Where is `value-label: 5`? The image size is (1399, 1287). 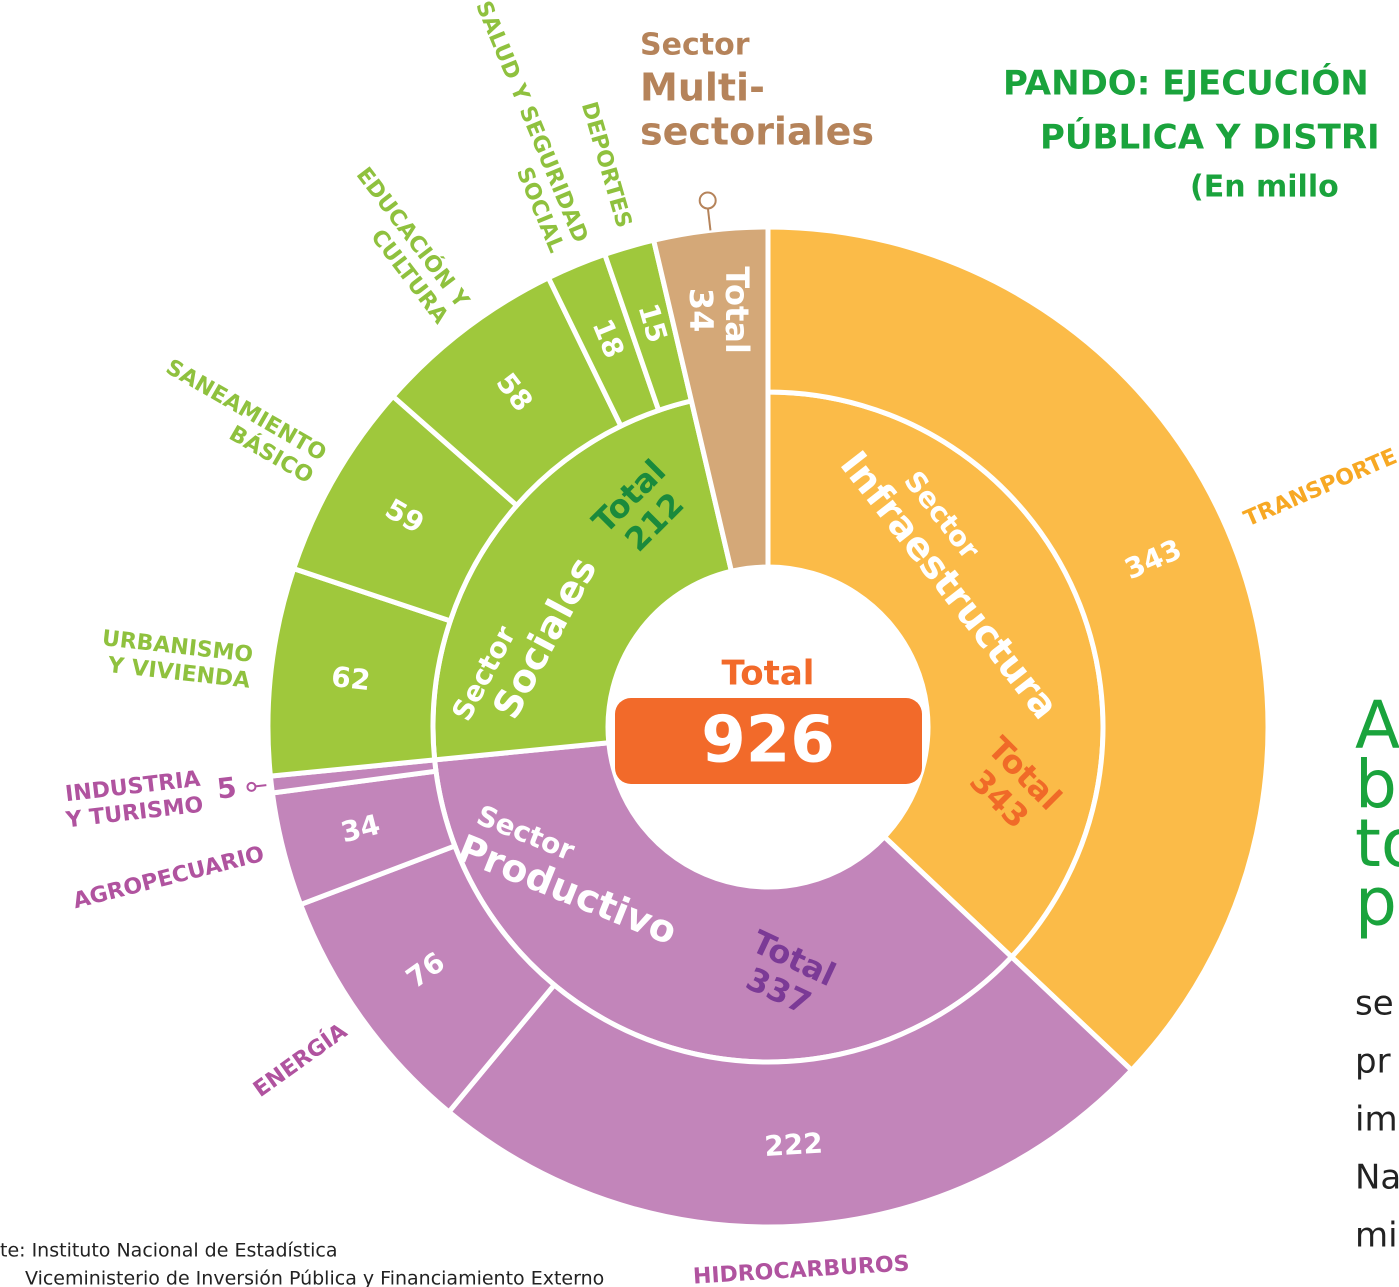
value-label: 5 is located at coordinates (226, 788).